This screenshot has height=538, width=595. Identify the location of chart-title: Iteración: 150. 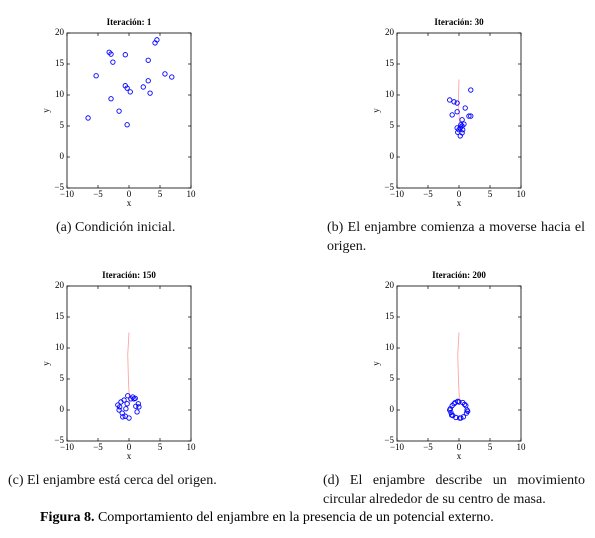
(129, 275).